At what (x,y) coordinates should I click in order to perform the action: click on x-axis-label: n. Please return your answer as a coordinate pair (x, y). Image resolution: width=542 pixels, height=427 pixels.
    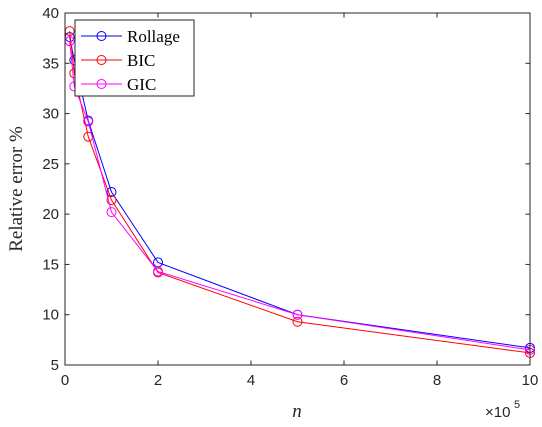
    Looking at the image, I should click on (297, 411).